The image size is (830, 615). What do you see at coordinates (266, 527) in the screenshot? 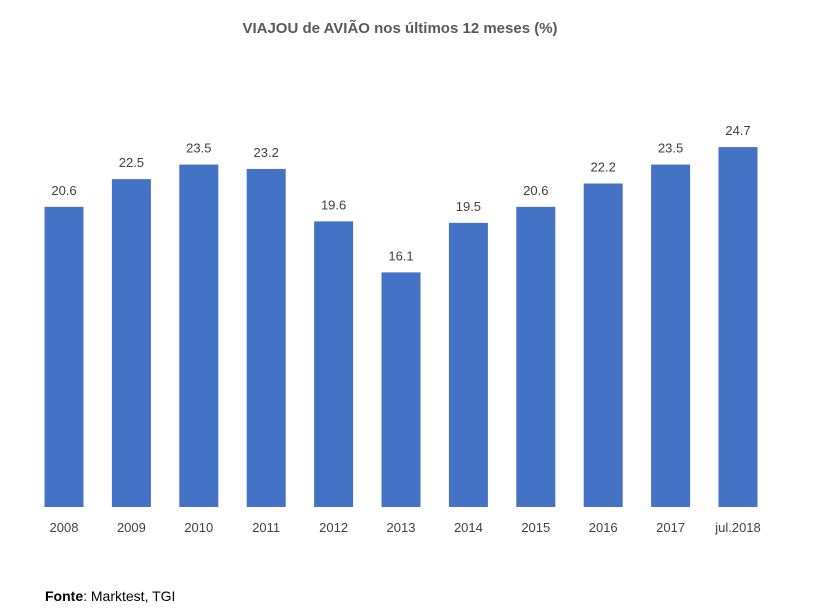
I see `x-tick-label: 2011` at bounding box center [266, 527].